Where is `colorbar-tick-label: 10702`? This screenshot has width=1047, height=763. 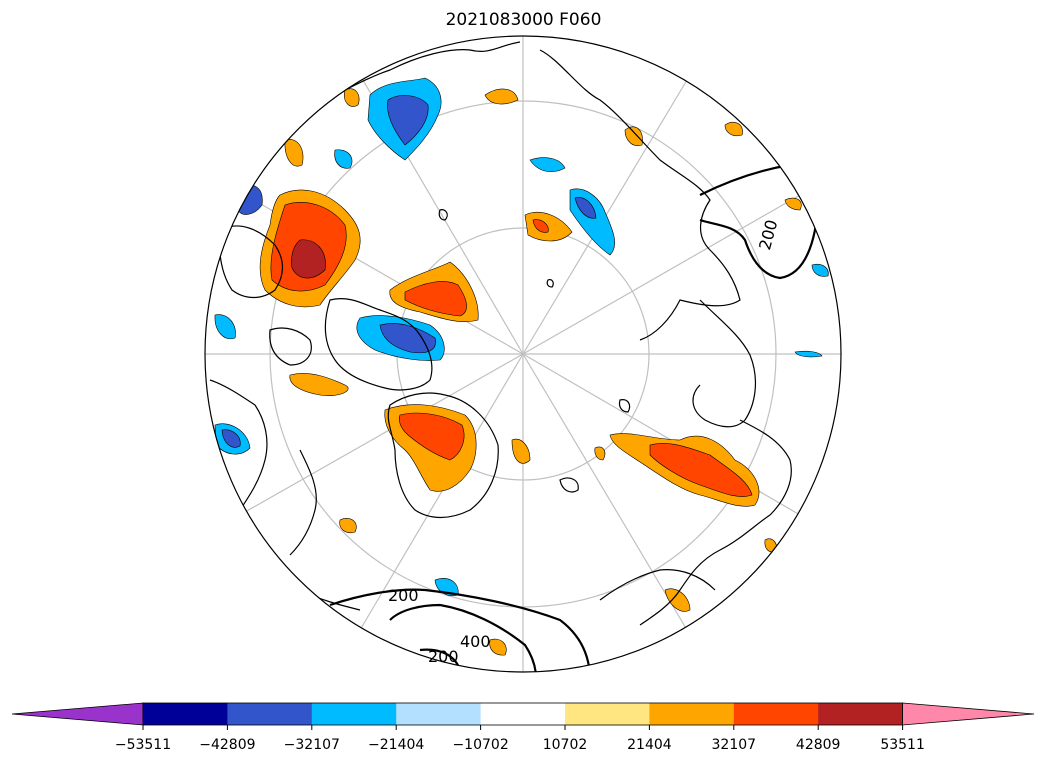 colorbar-tick-label: 10702 is located at coordinates (565, 745).